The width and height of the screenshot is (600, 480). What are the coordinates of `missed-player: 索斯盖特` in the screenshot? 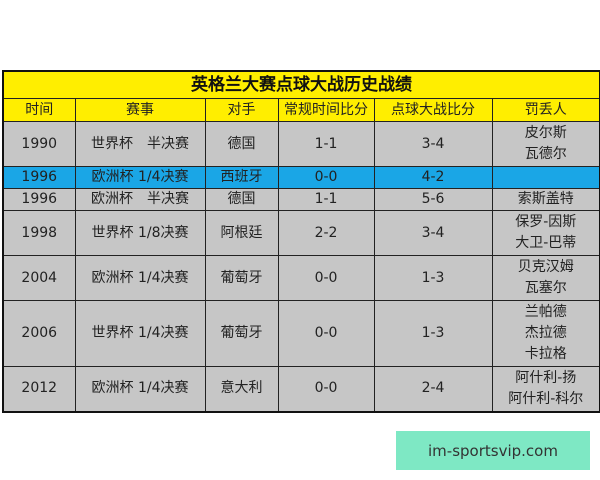 It's located at (545, 199).